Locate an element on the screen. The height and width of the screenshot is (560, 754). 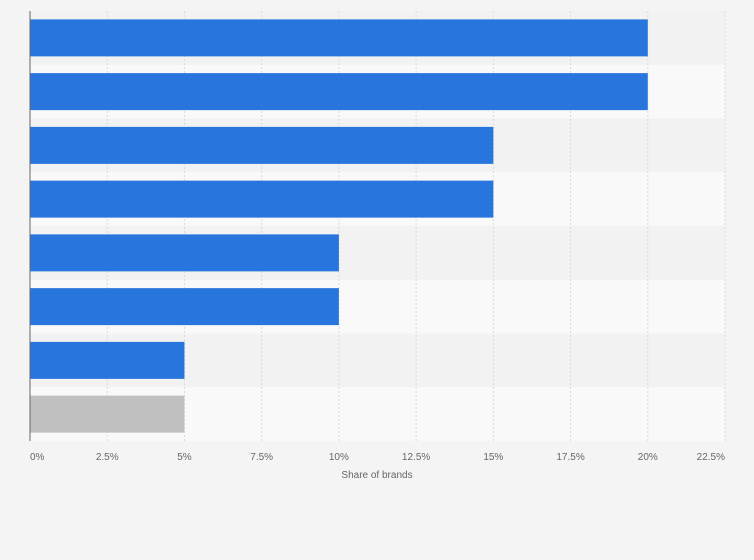
x-axis-title: Share of brands is located at coordinates (376, 475).